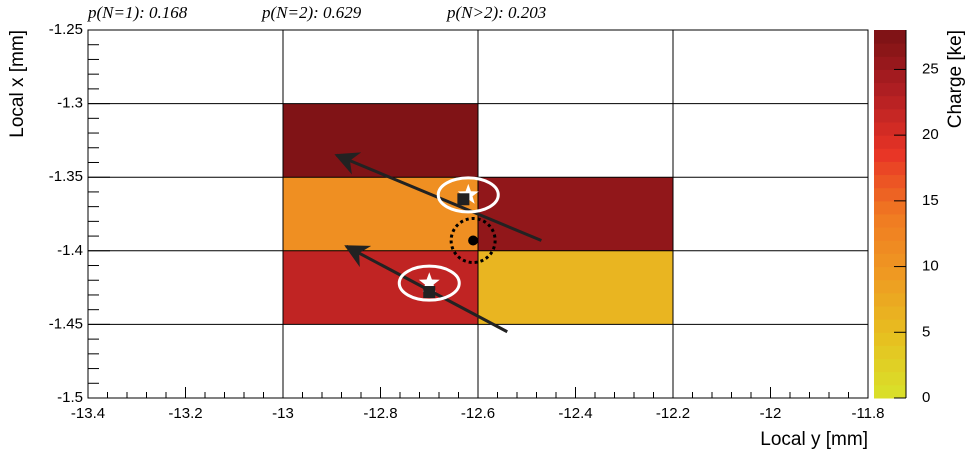 This screenshot has height=462, width=970. What do you see at coordinates (283, 413) in the screenshot?
I see `x-tick-label: -13` at bounding box center [283, 413].